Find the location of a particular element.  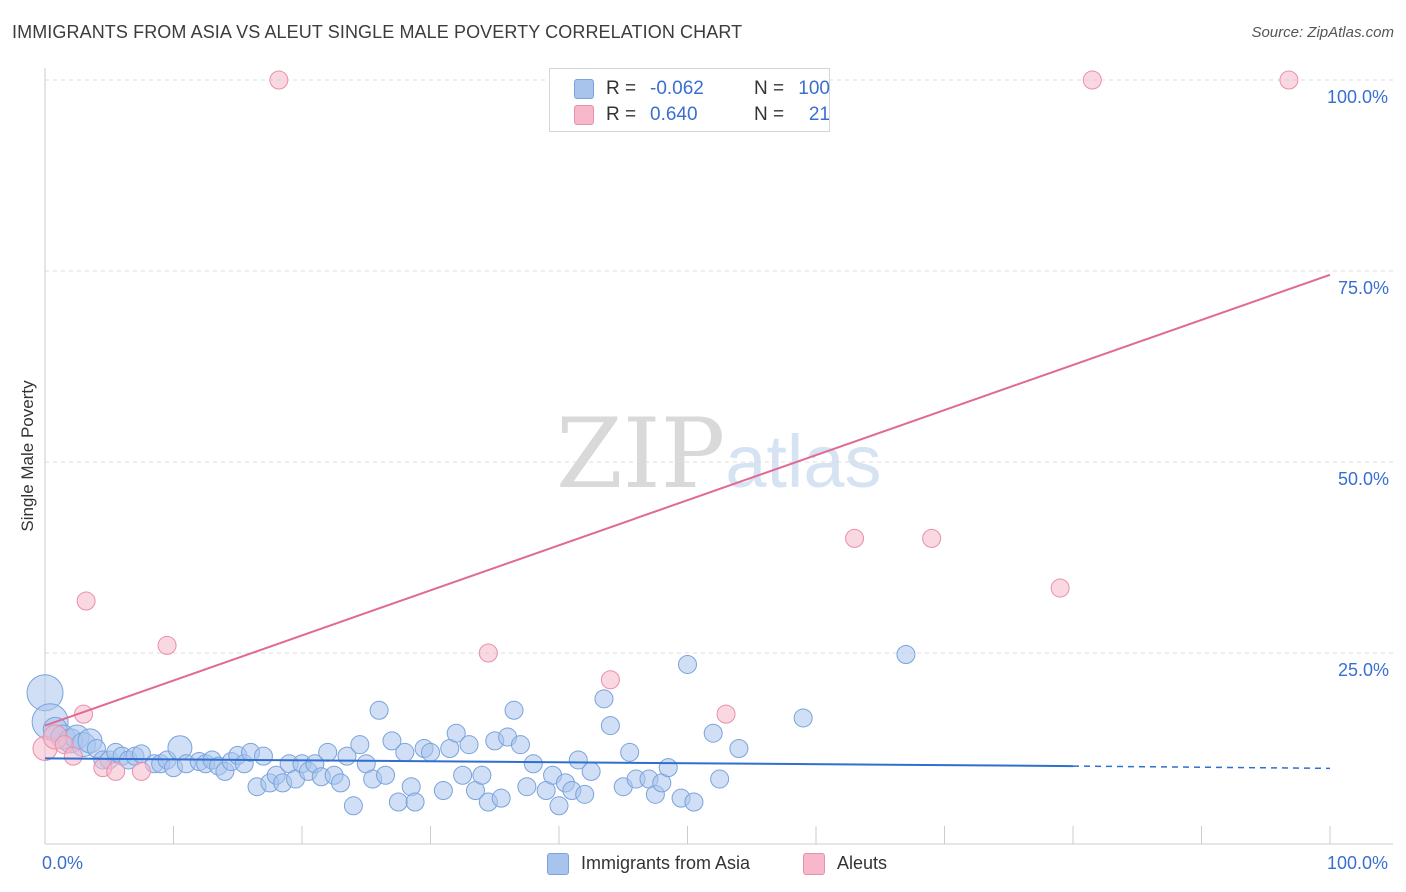

correlation-legend: R = -0.062 N = 100 R = 0.640 N = 21 is located at coordinates (689, 100).